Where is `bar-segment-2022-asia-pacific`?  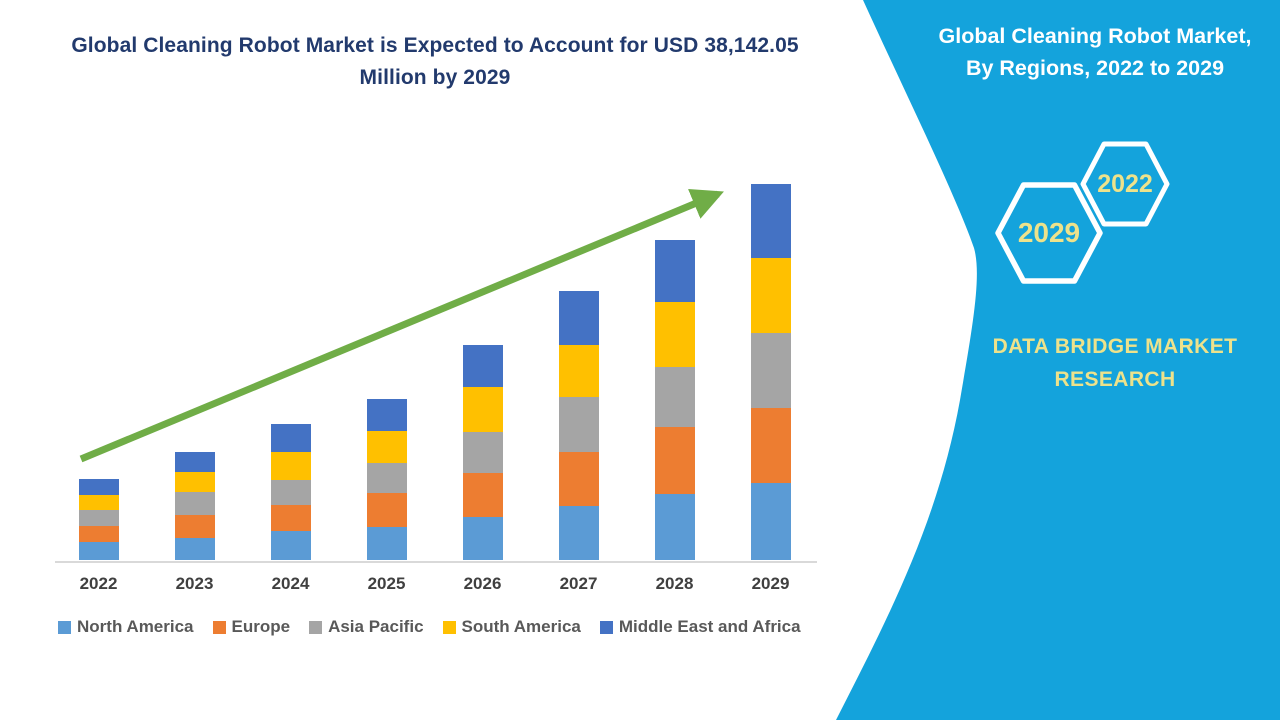
bar-segment-2022-asia-pacific is located at coordinates (98, 518).